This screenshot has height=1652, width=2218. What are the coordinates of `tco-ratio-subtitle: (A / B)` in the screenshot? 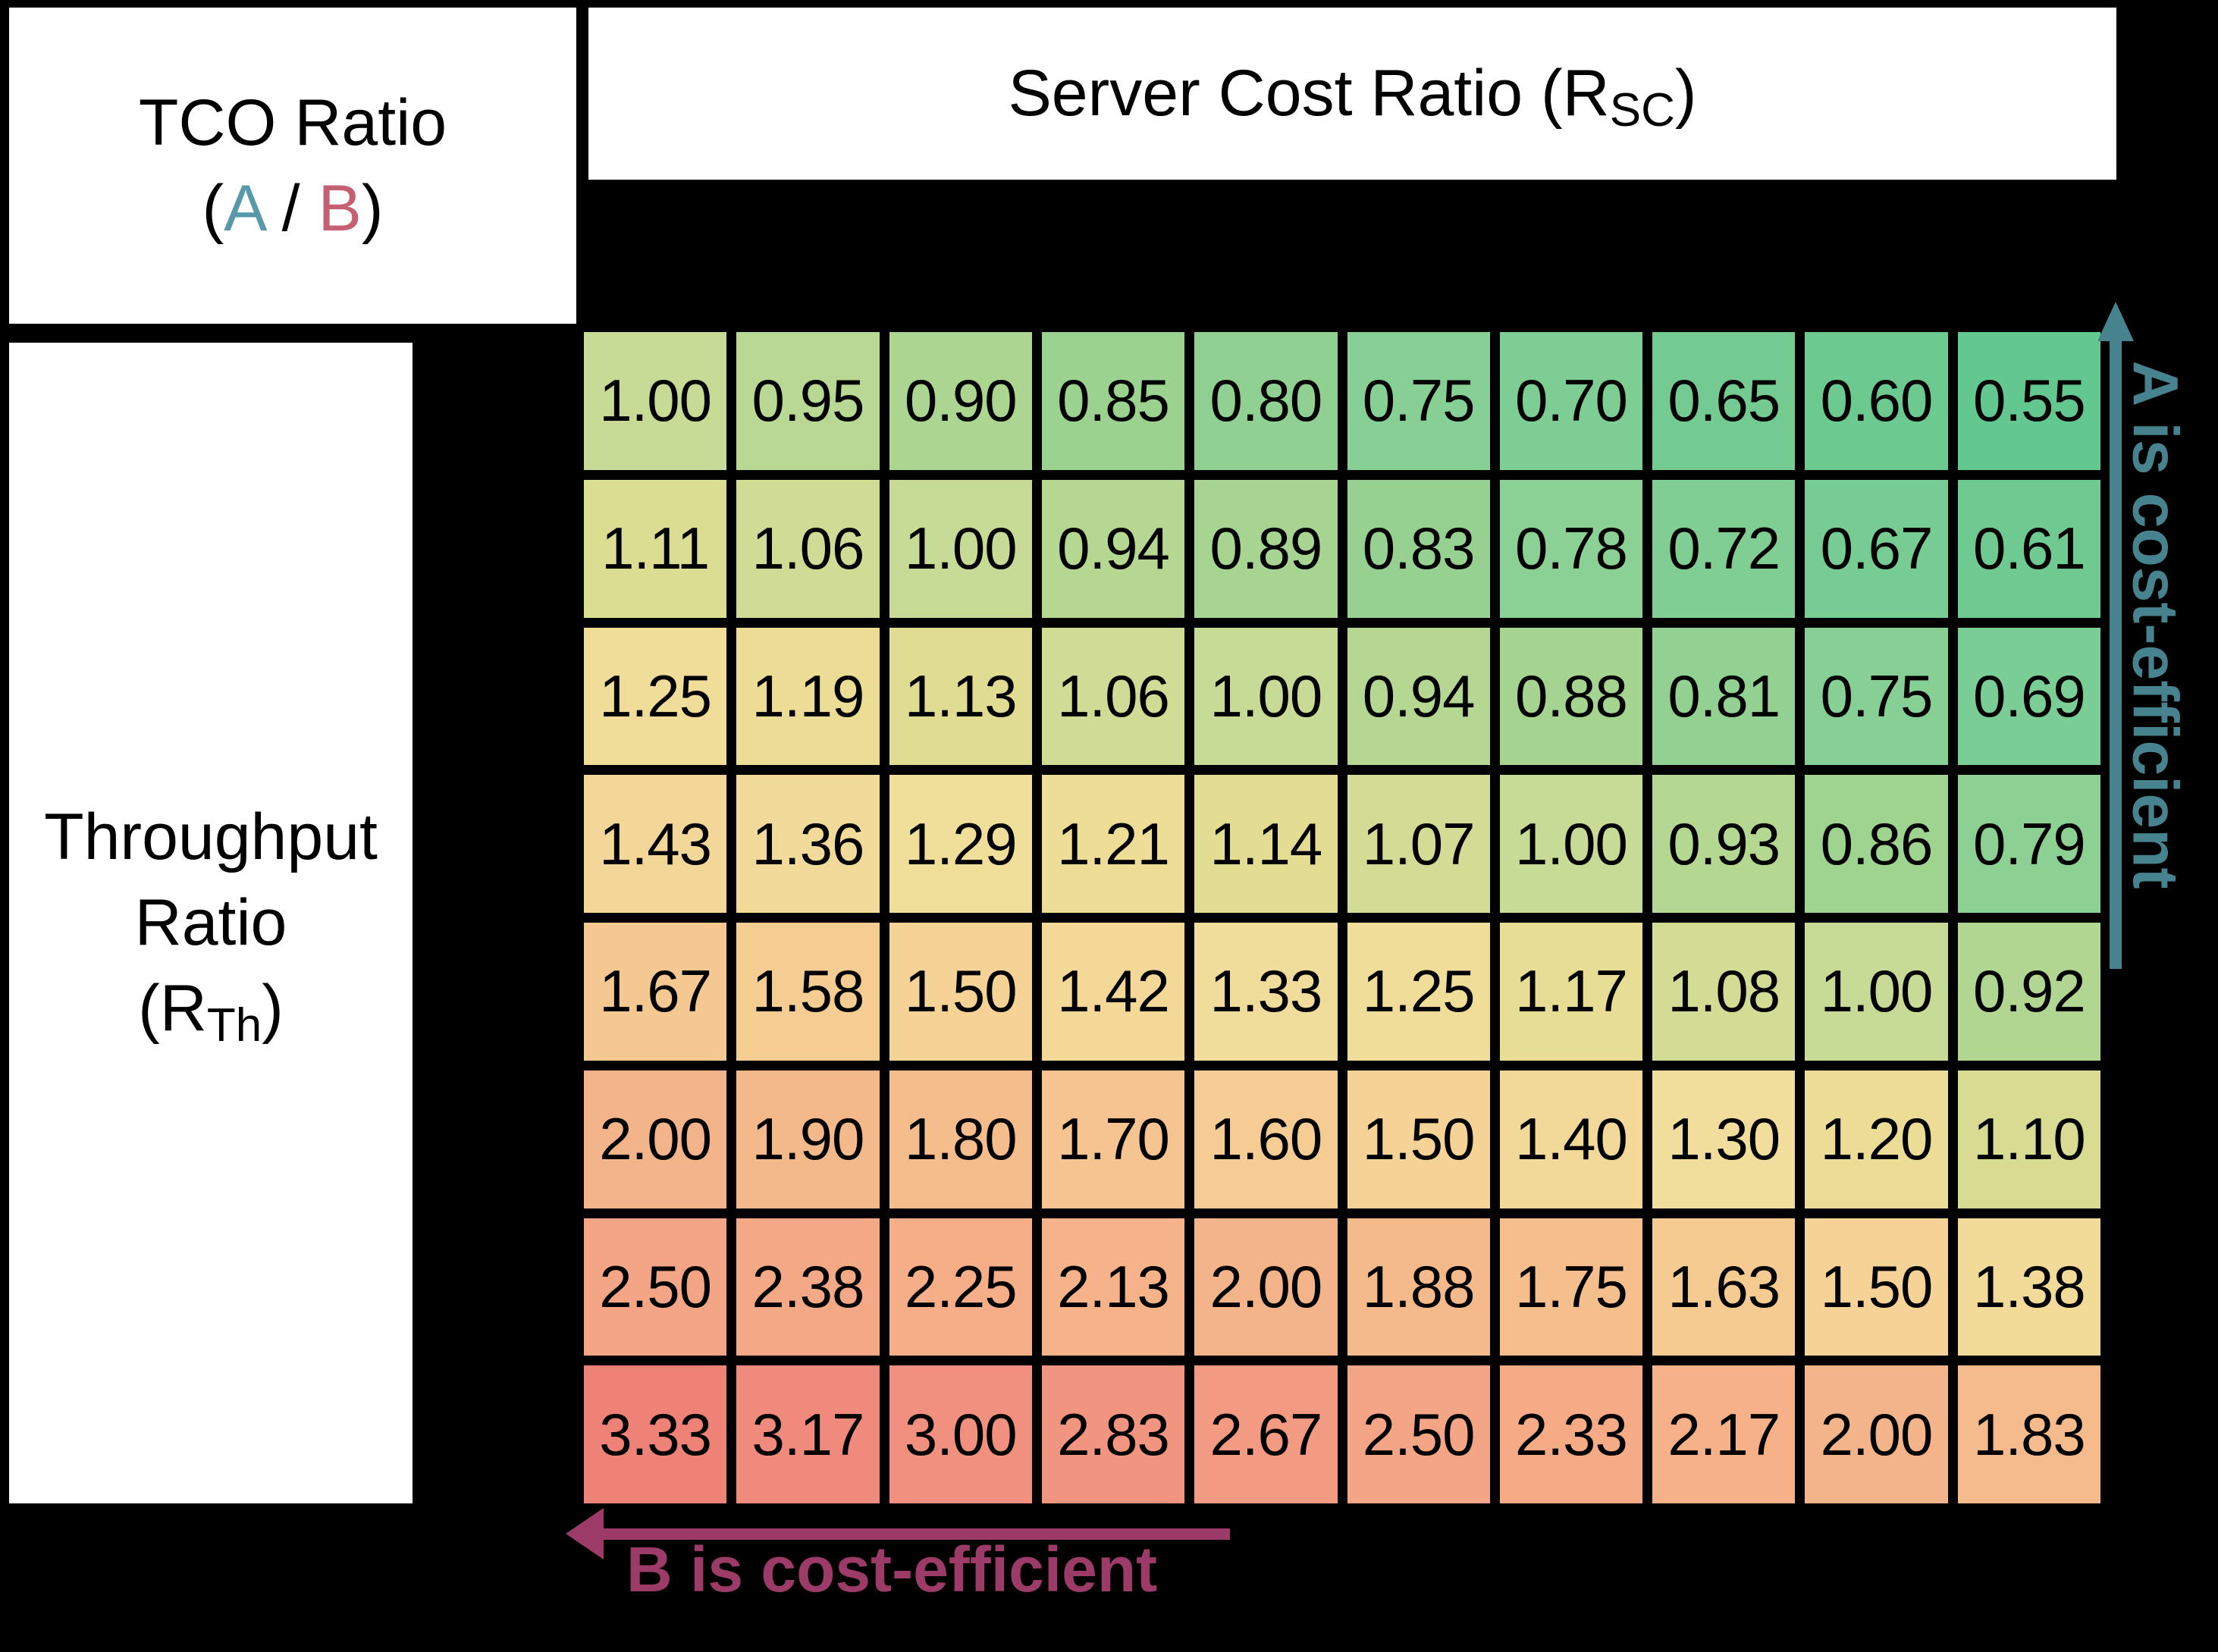 It's located at (293, 209).